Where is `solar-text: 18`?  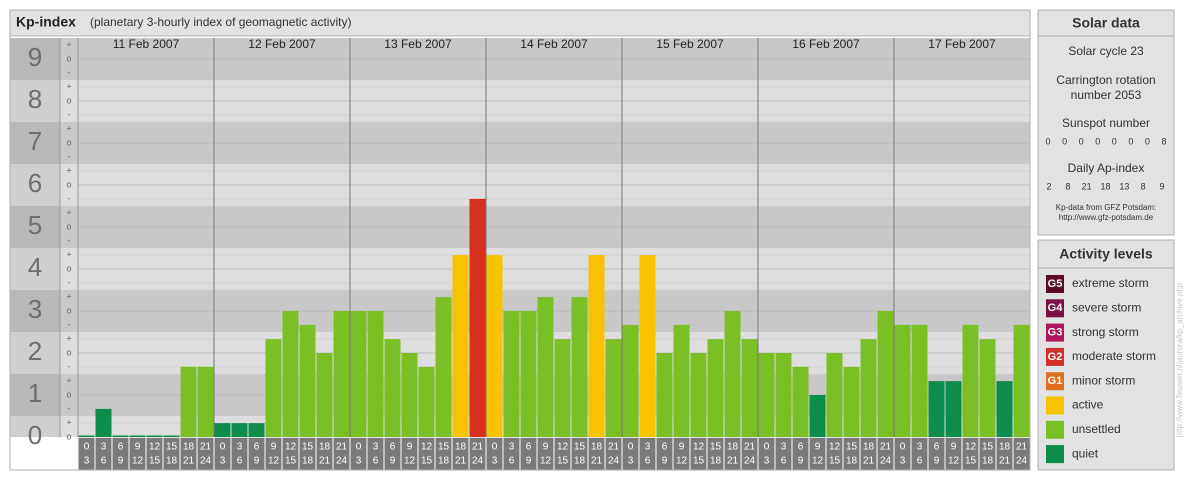
solar-text: 18 is located at coordinates (1105, 186).